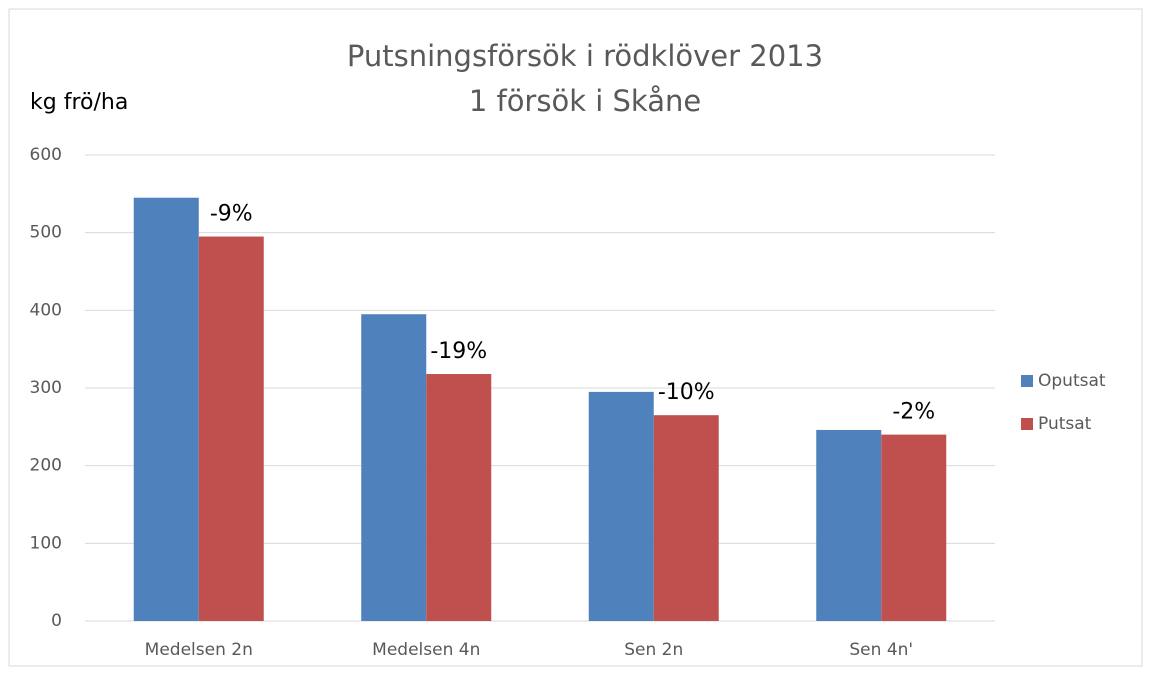 This screenshot has width=1151, height=675. What do you see at coordinates (1072, 381) in the screenshot?
I see `legend-label: Oputsat` at bounding box center [1072, 381].